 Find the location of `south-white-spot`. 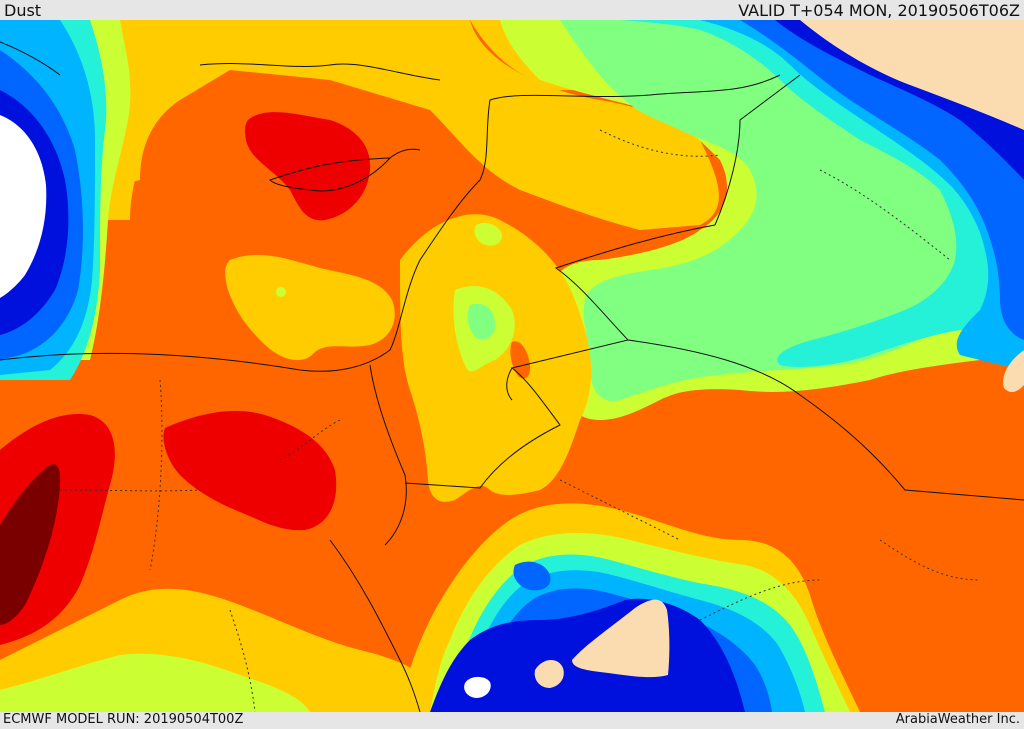

south-white-spot is located at coordinates (477, 687).